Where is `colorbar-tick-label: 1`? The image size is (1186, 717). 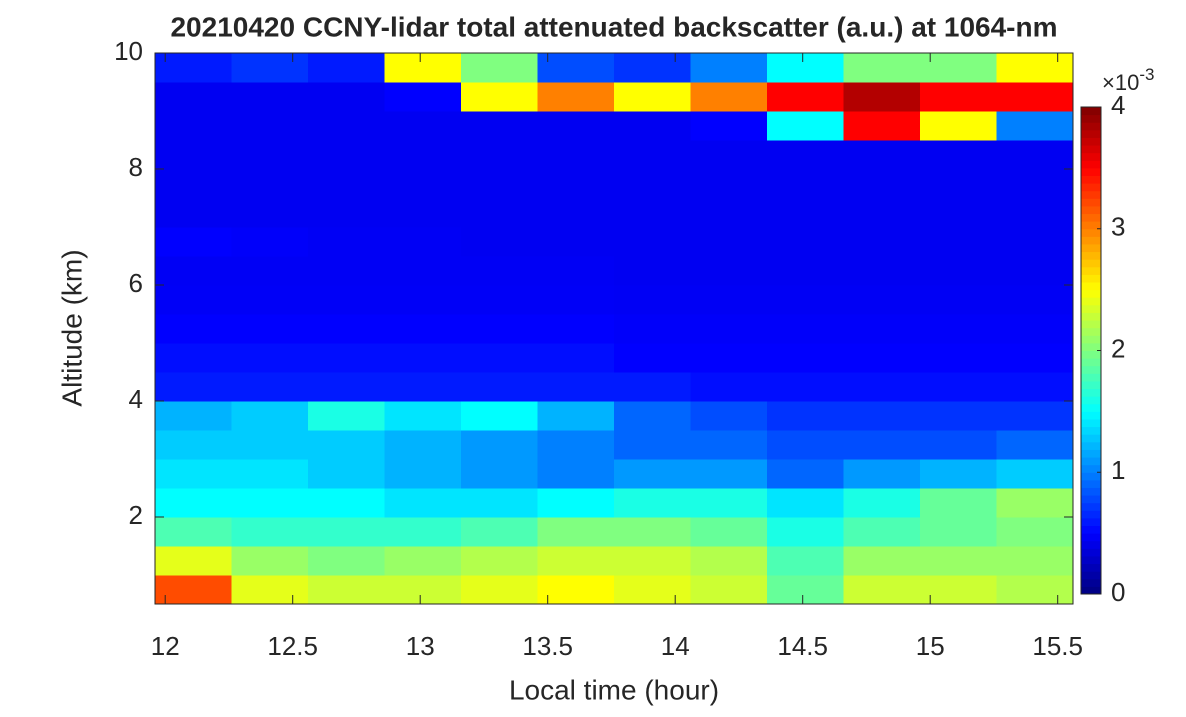
colorbar-tick-label: 1 is located at coordinates (1118, 470).